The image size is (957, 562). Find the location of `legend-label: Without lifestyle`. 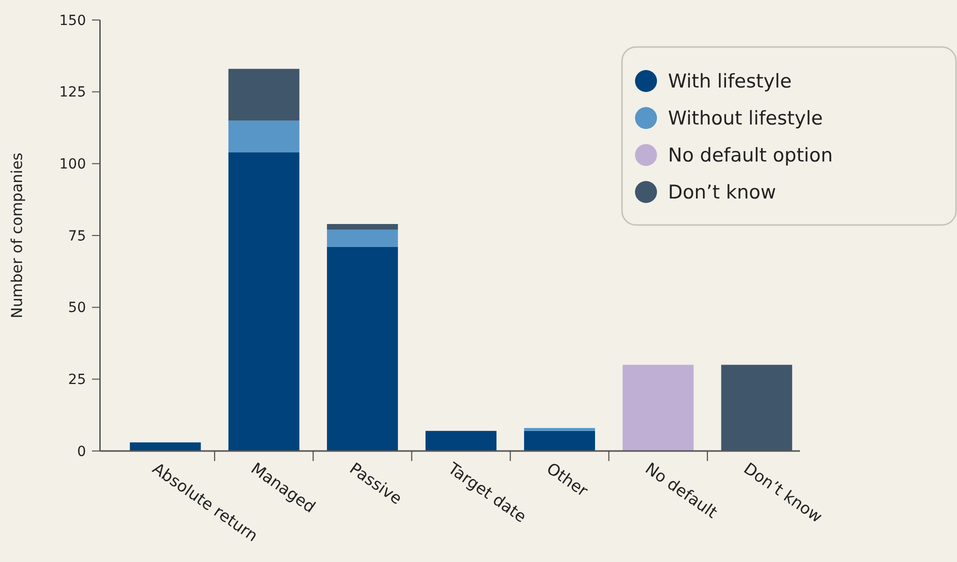

legend-label: Without lifestyle is located at coordinates (745, 119).